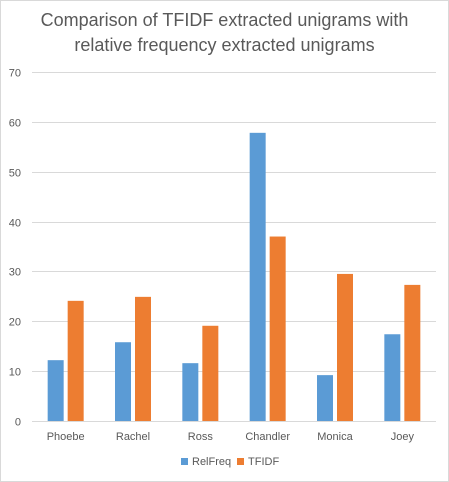 This screenshot has width=449, height=482. Describe the element at coordinates (211, 462) in the screenshot. I see `legend-label-relfreq: RelFreq` at that location.